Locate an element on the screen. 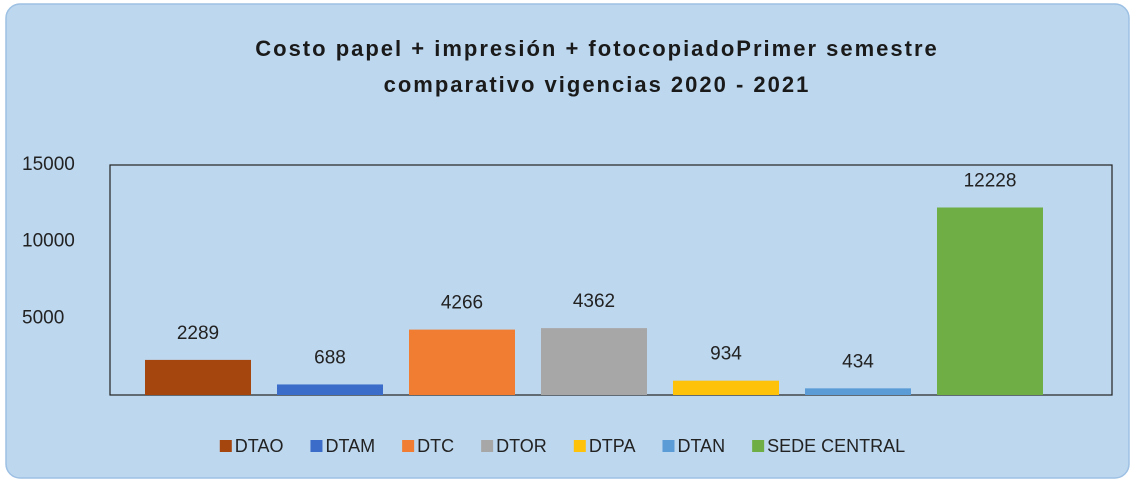 This screenshot has height=482, width=1135. y-tick-label: 10000 is located at coordinates (48, 241).